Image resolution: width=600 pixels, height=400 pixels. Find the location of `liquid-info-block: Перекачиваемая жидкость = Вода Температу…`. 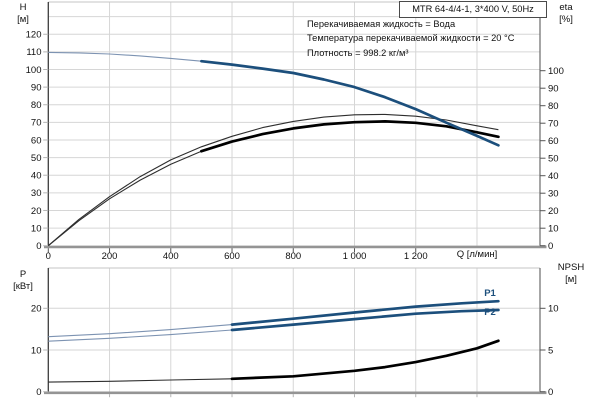

liquid-info-block: Перекачиваемая жидкость = Вода Температу… is located at coordinates (410, 38).